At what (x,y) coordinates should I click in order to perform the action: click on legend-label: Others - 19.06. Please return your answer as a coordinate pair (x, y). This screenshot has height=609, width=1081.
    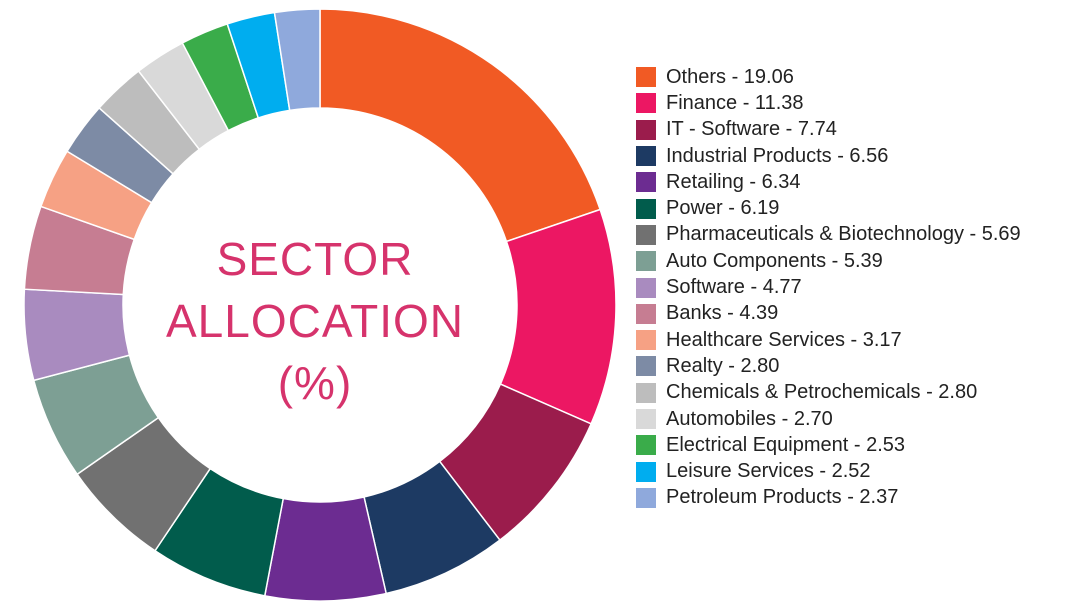
    Looking at the image, I should click on (730, 76).